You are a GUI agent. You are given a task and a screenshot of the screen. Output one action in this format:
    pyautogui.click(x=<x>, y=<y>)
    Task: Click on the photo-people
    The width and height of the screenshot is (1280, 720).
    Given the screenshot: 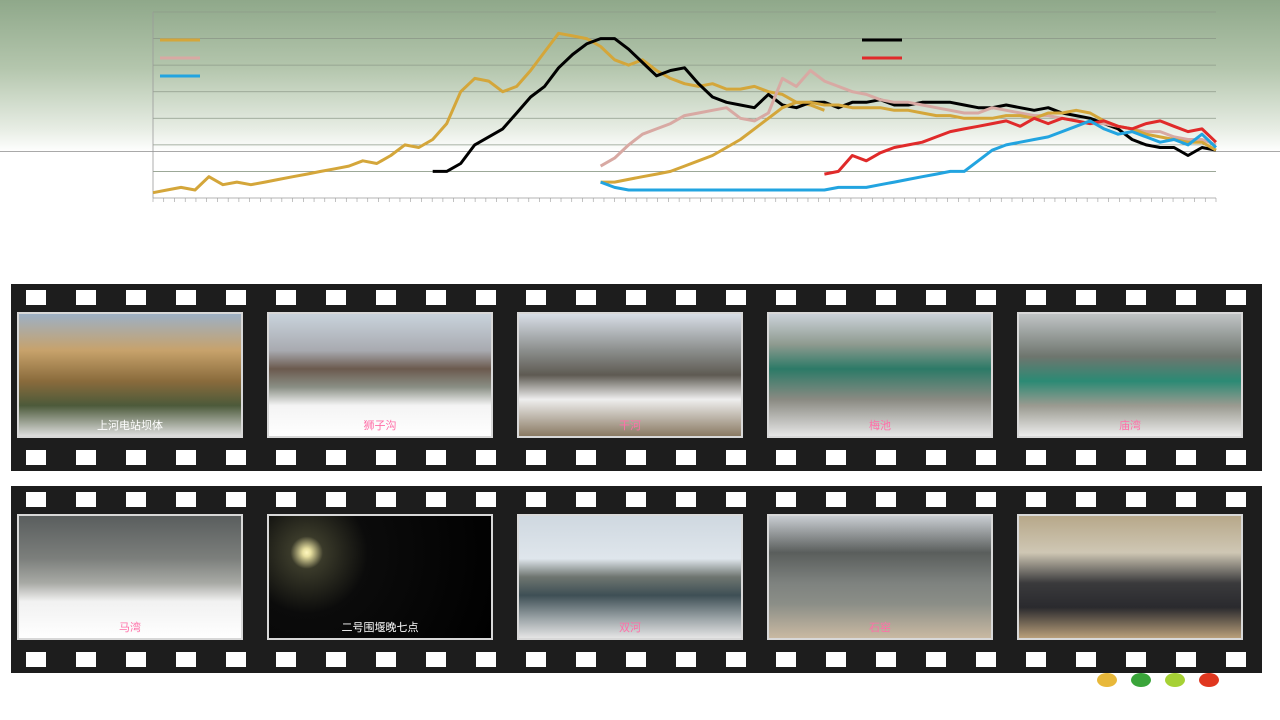 What is the action you would take?
    pyautogui.click(x=1130, y=577)
    